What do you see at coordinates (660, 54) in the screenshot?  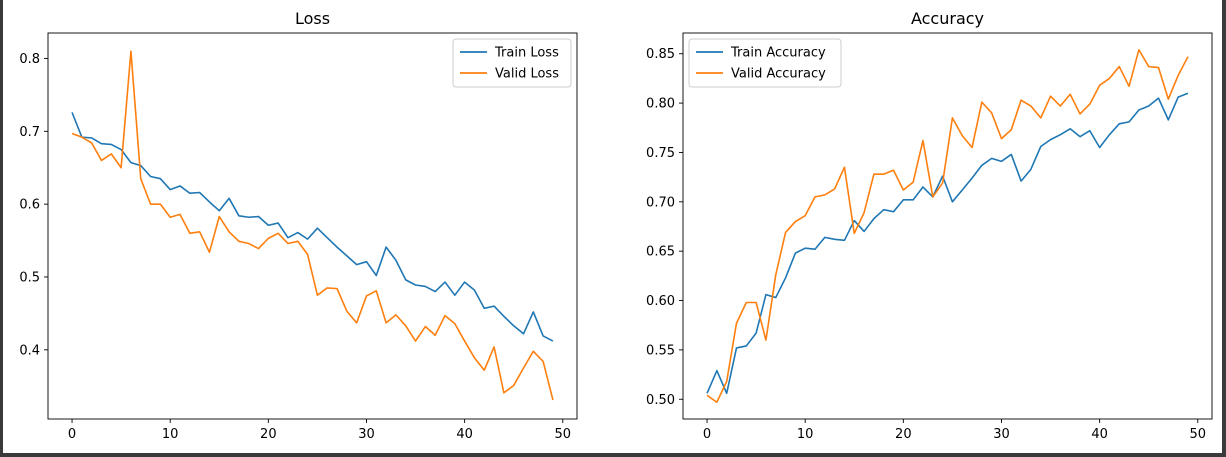 I see `y-tick-label: 0.85` at bounding box center [660, 54].